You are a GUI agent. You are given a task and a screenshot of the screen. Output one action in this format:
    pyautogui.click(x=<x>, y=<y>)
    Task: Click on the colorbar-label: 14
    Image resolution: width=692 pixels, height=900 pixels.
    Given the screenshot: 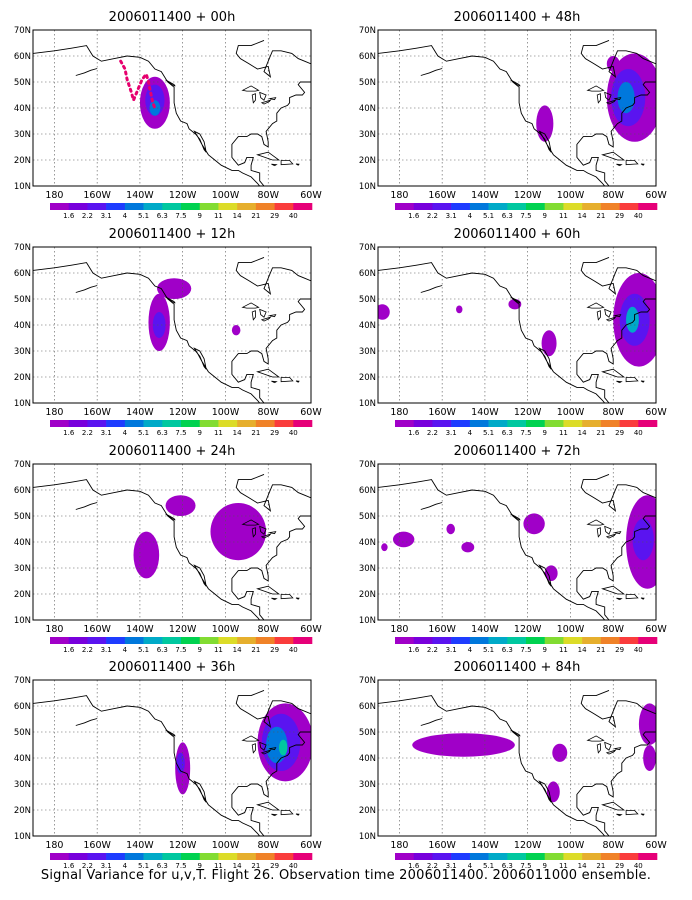 What is the action you would take?
    pyautogui.click(x=582, y=433)
    